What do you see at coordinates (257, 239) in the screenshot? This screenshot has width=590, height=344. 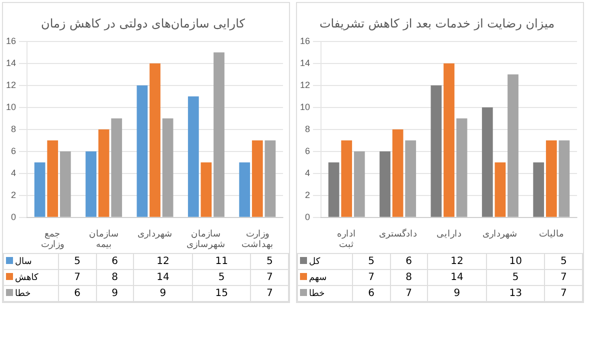 I see `x-tick-label: وزارت بهداشت` at bounding box center [257, 239].